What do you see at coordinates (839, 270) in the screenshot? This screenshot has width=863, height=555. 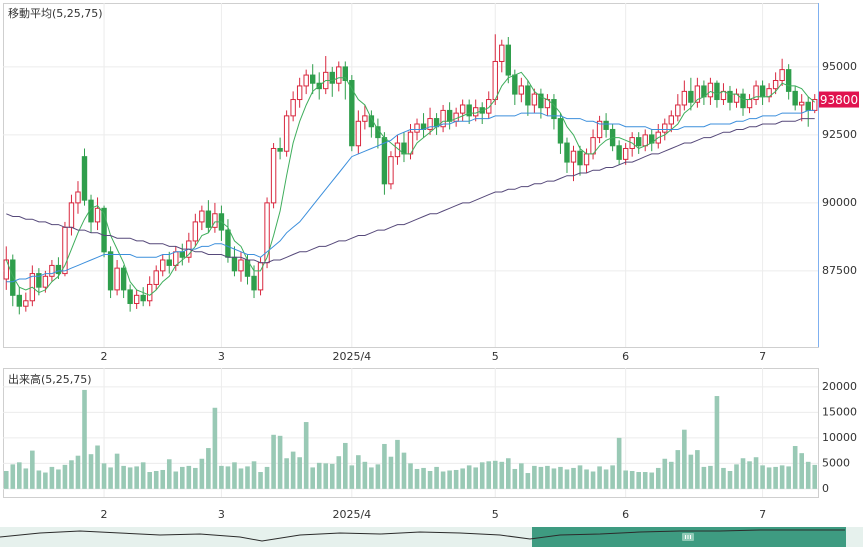 I see `y-tick-label: 87500` at bounding box center [839, 270].